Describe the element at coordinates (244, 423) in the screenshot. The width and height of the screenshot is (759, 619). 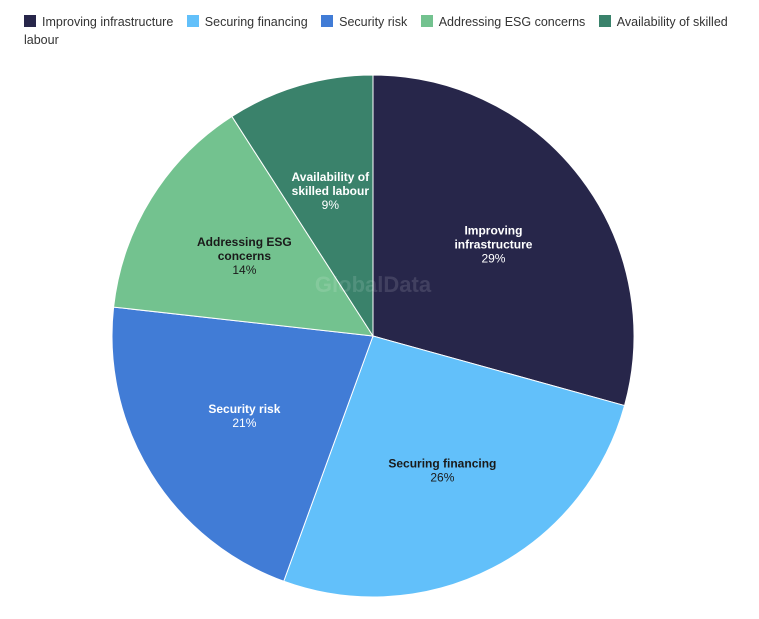
I see `slice-value-label: 21%` at that location.